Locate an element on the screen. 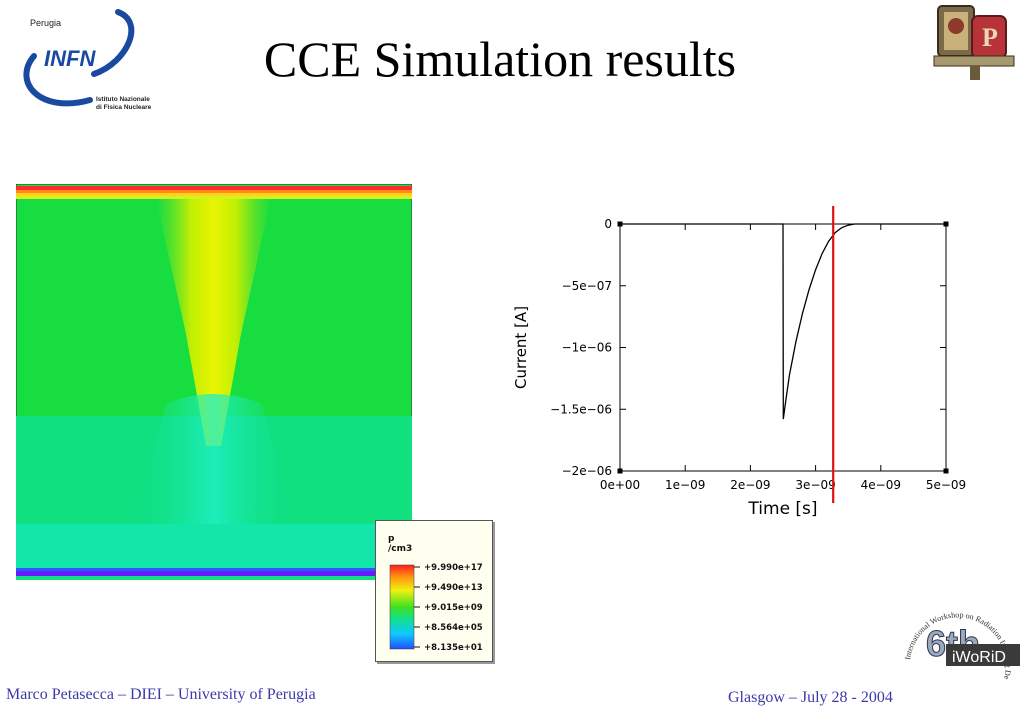 The height and width of the screenshot is (713, 1023). university-crest-icon: P is located at coordinates (975, 42).